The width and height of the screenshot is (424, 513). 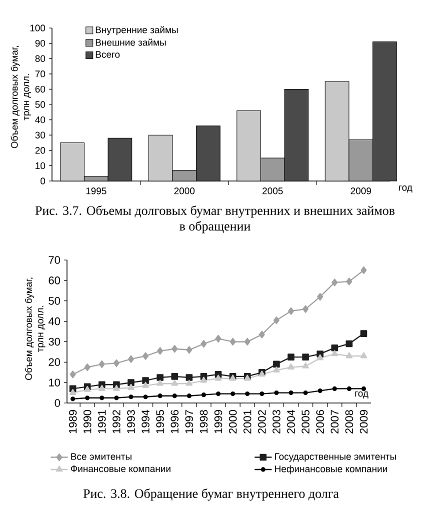 I want to click on x-tick-label: 1997, so click(x=189, y=422).